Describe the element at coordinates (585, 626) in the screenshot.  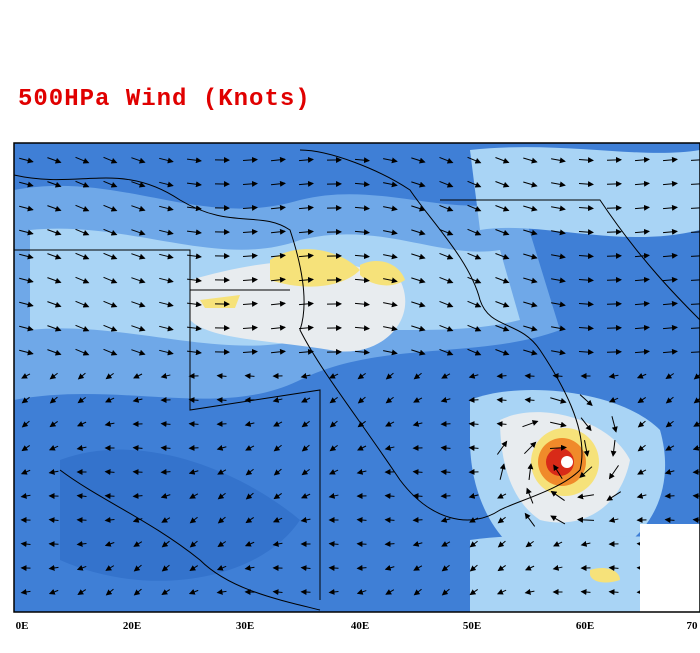
I see `x-axis-label: 60E` at that location.